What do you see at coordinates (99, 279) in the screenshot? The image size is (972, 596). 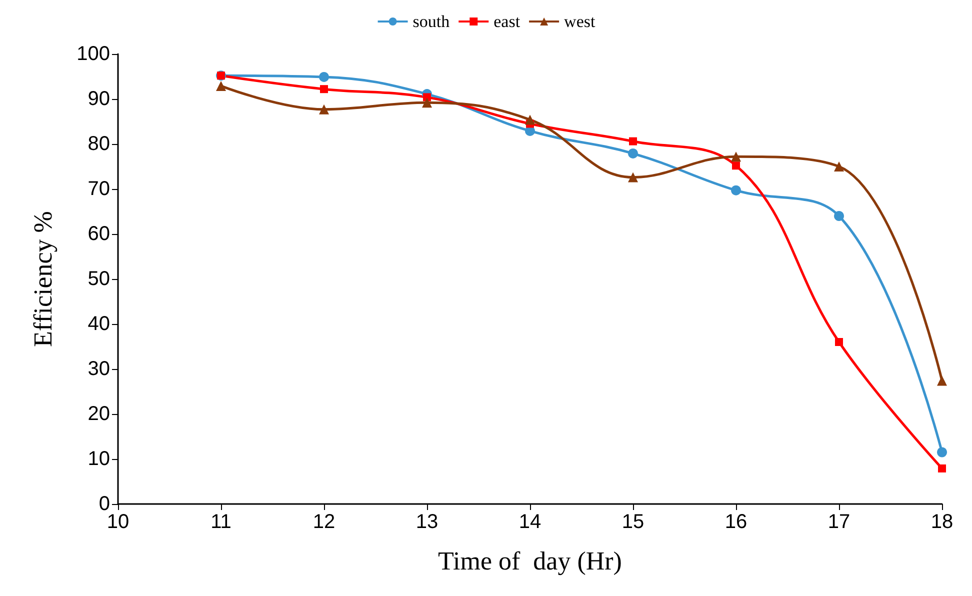 I see `y-tick-label: 50` at bounding box center [99, 279].